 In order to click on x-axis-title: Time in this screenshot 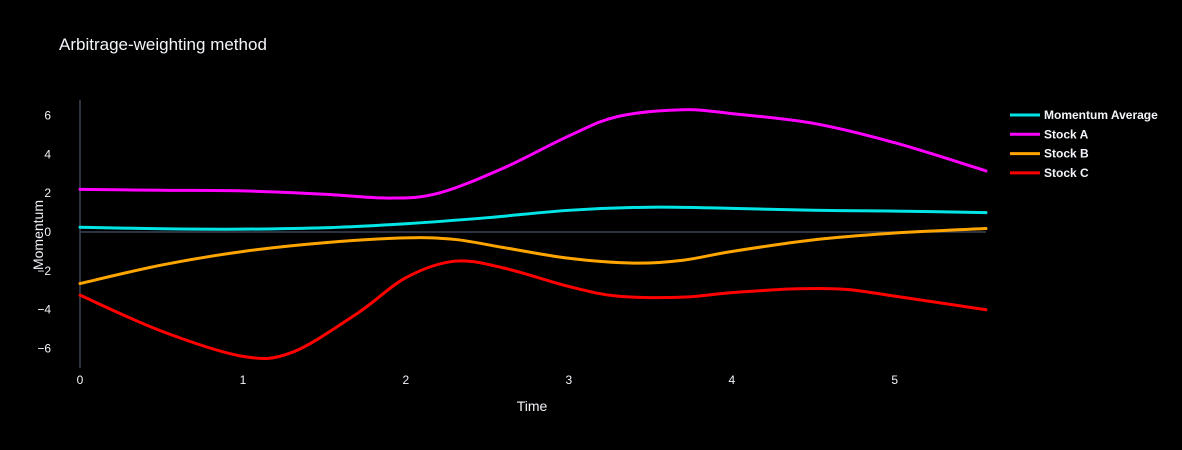, I will do `click(532, 406)`.